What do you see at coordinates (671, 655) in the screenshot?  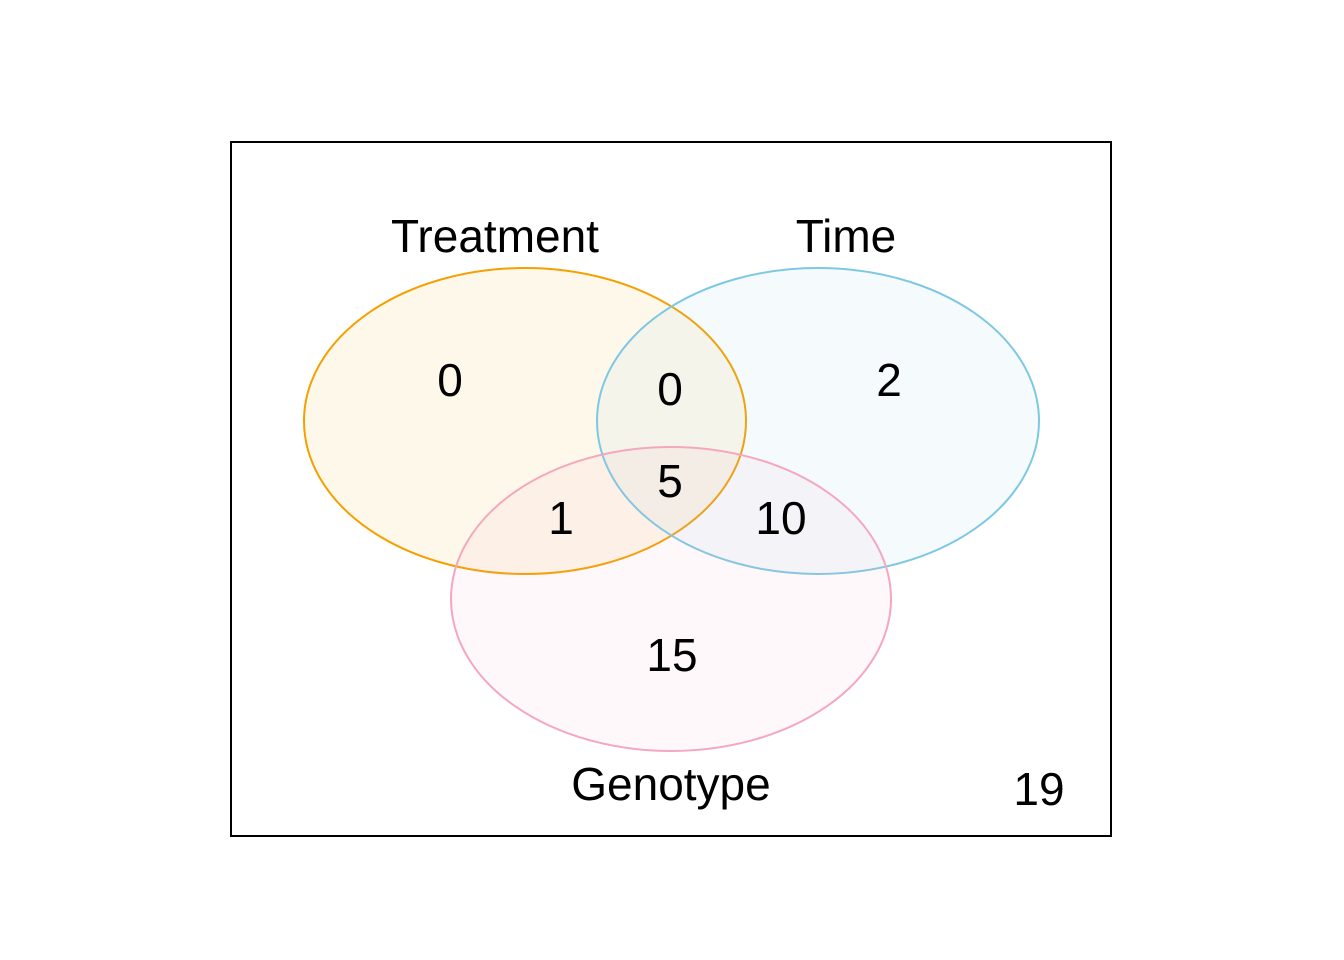 I see `count-genotype-only: 15` at bounding box center [671, 655].